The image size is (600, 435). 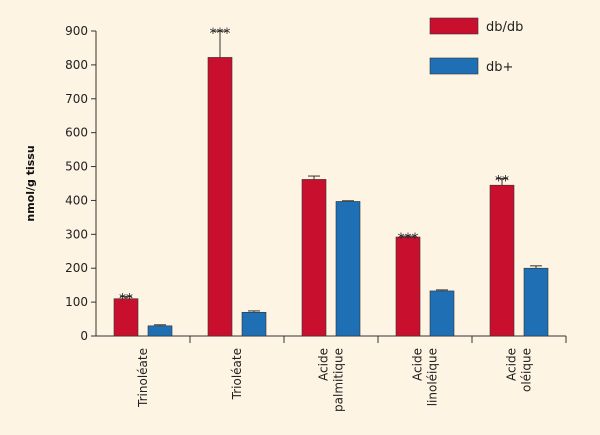 I want to click on x-category-label: Acideoléique, so click(x=519, y=370).